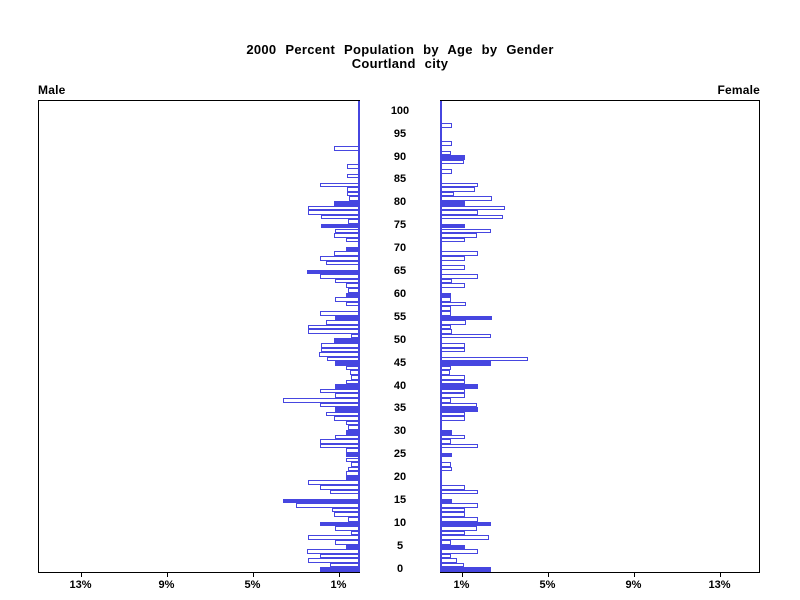  Describe the element at coordinates (400, 362) in the screenshot. I see `age-tick-label-45: 45` at that location.